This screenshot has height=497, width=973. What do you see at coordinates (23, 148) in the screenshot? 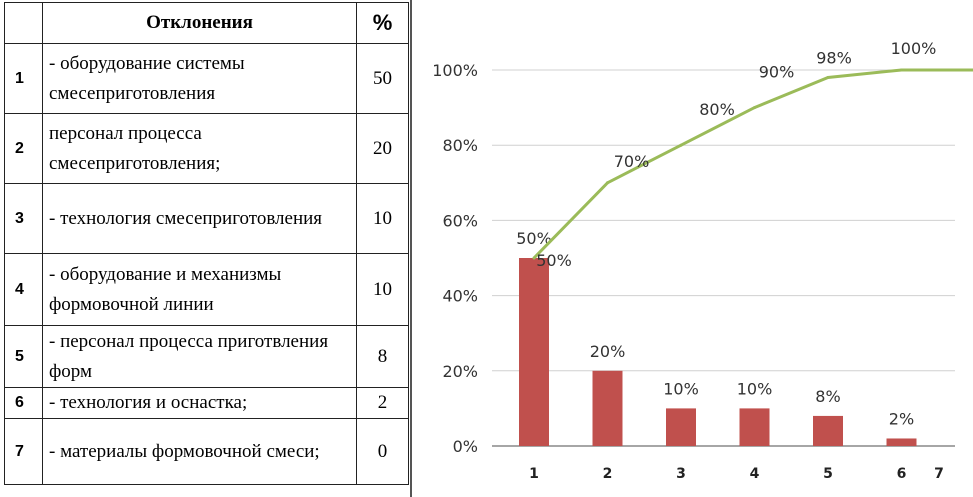
I see `row-number: 2` at bounding box center [23, 148].